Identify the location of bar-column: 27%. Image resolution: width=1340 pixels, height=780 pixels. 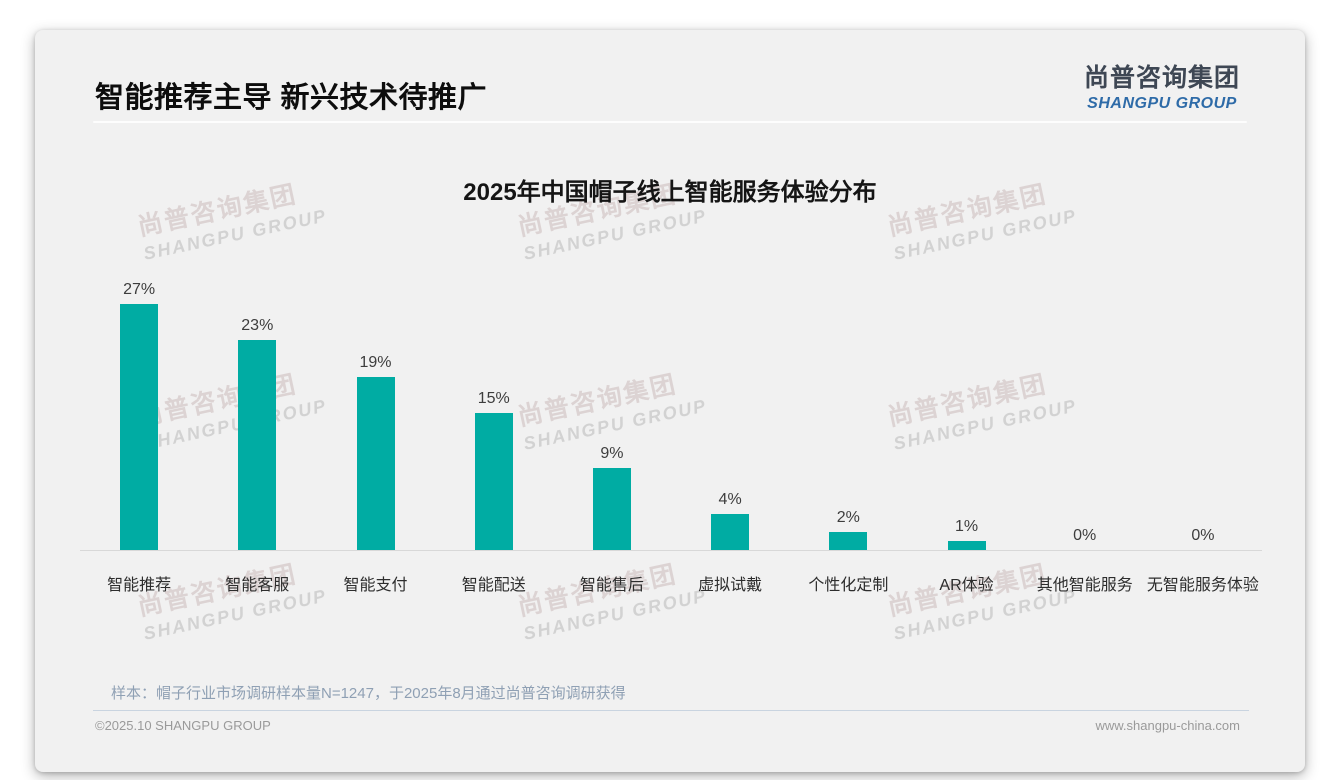
(139, 410).